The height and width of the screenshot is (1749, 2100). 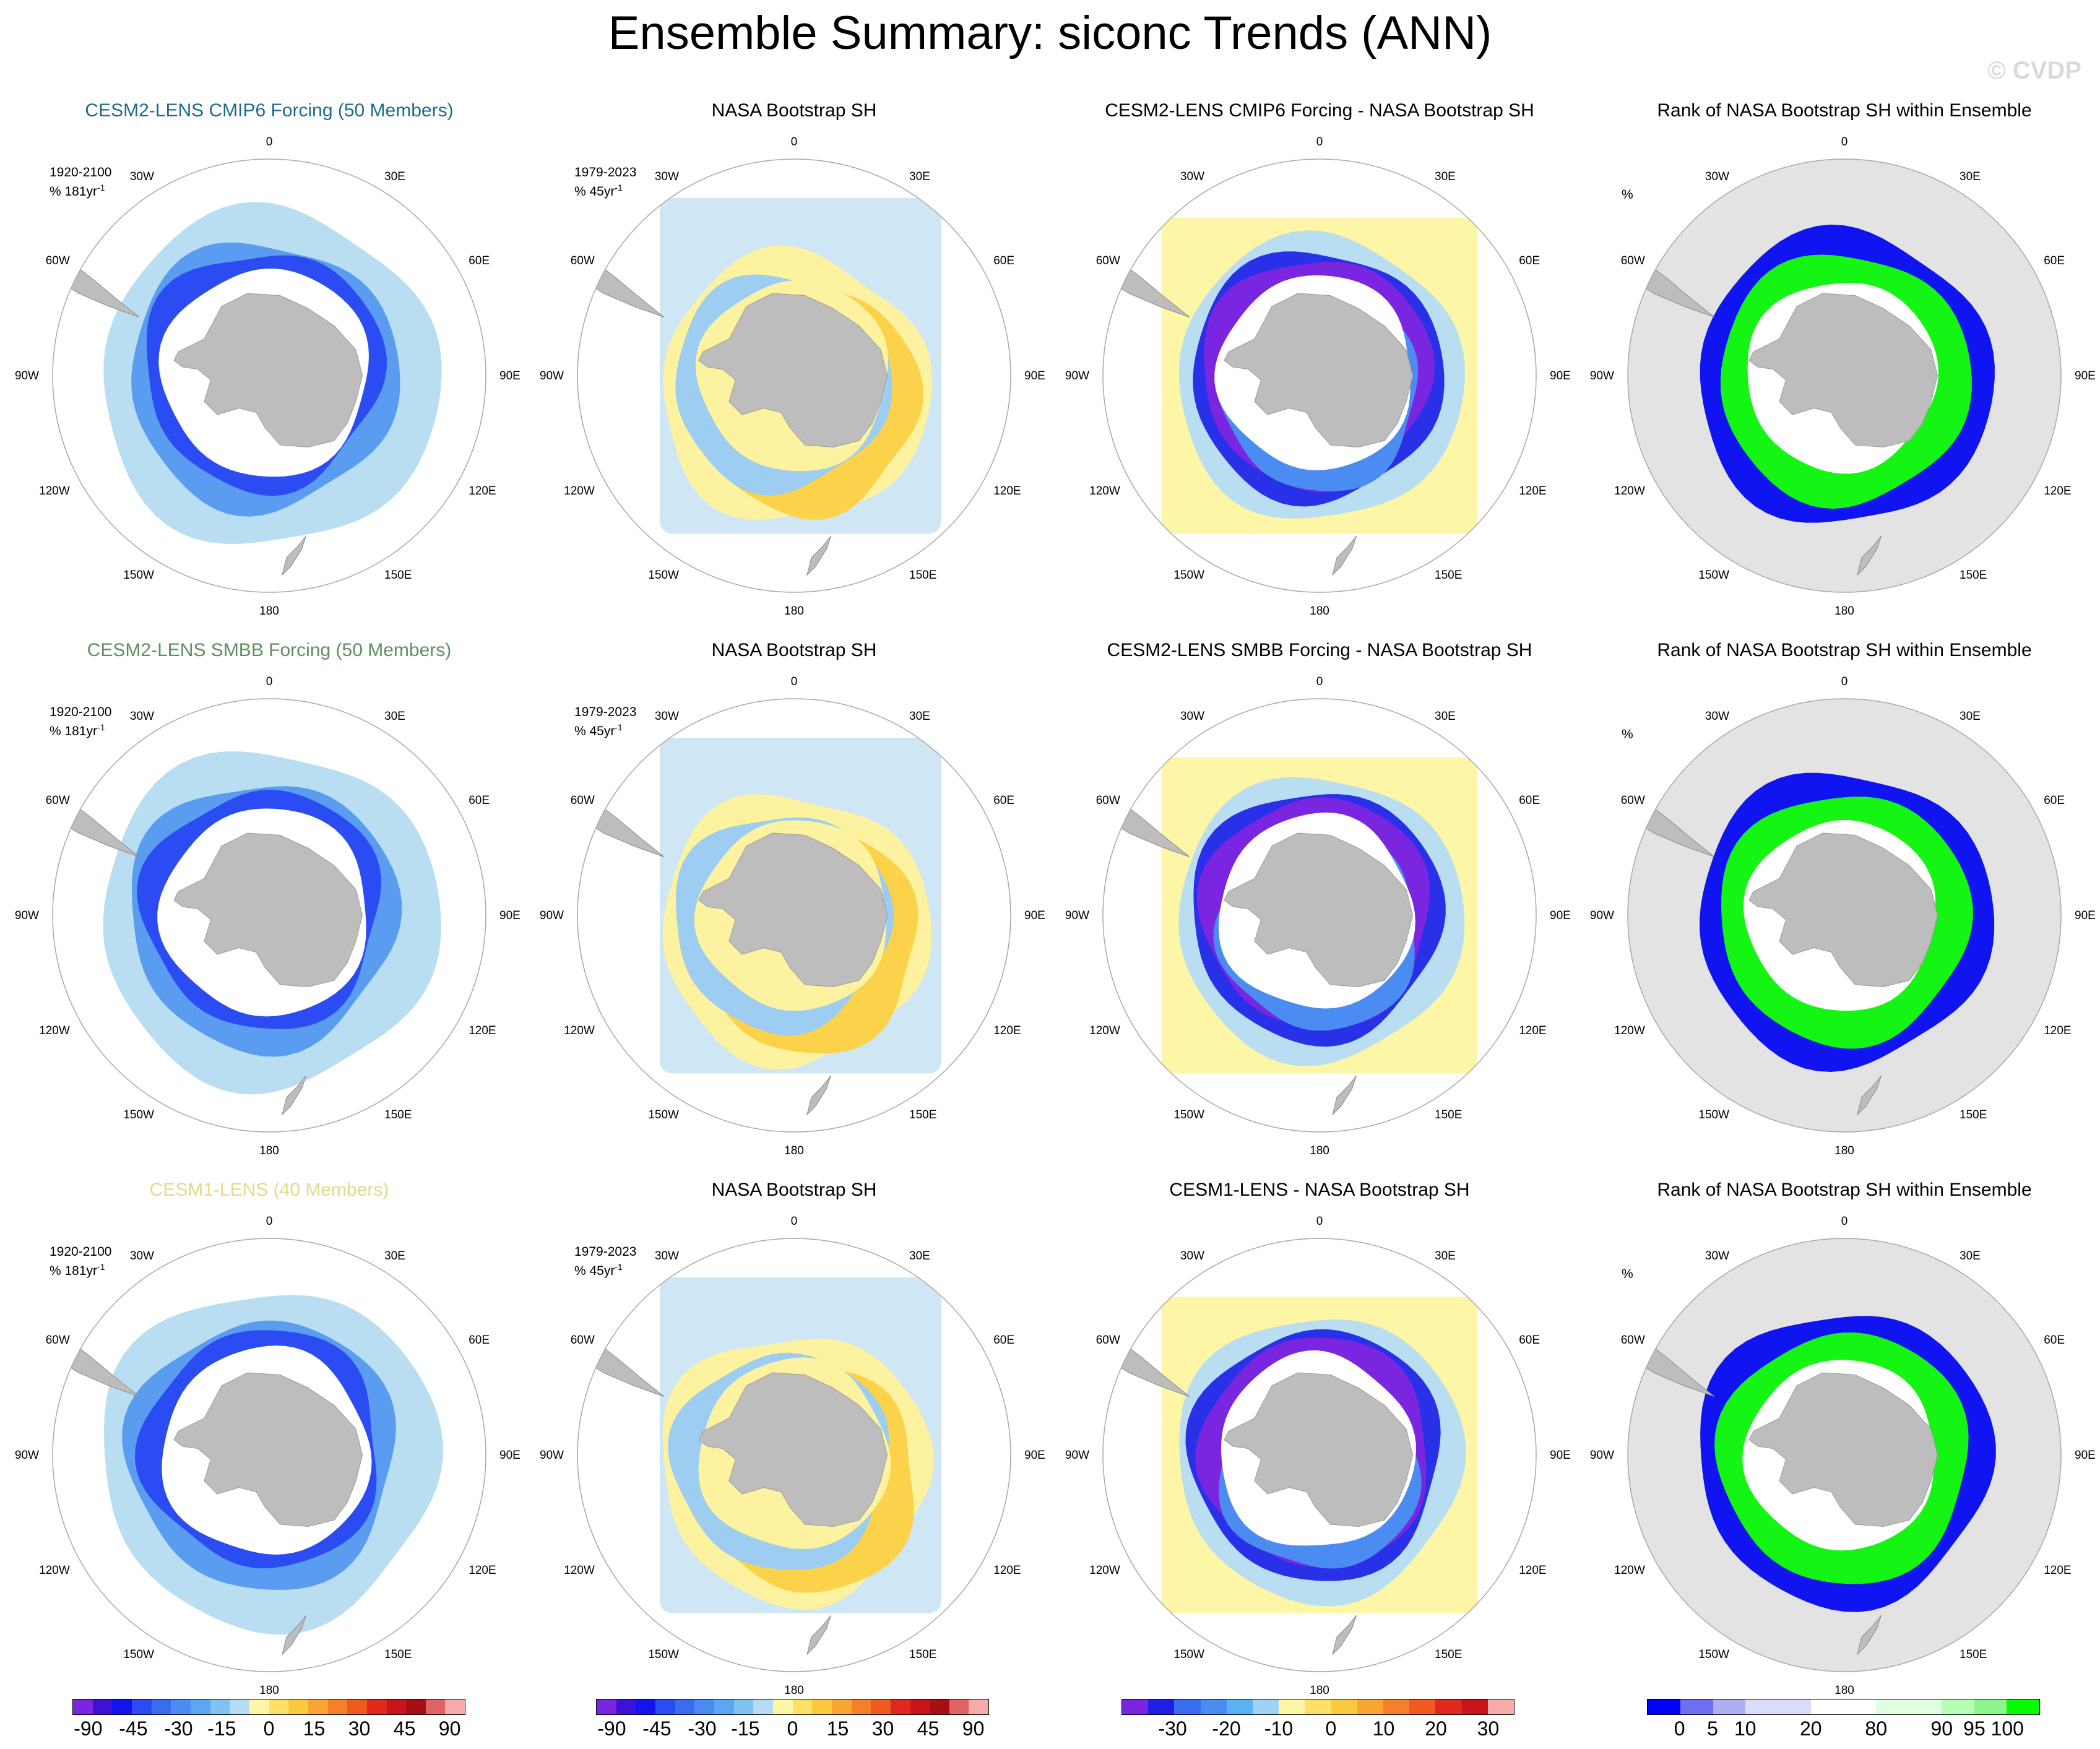 What do you see at coordinates (449, 1728) in the screenshot?
I see `colorbar-tick-label: 90` at bounding box center [449, 1728].